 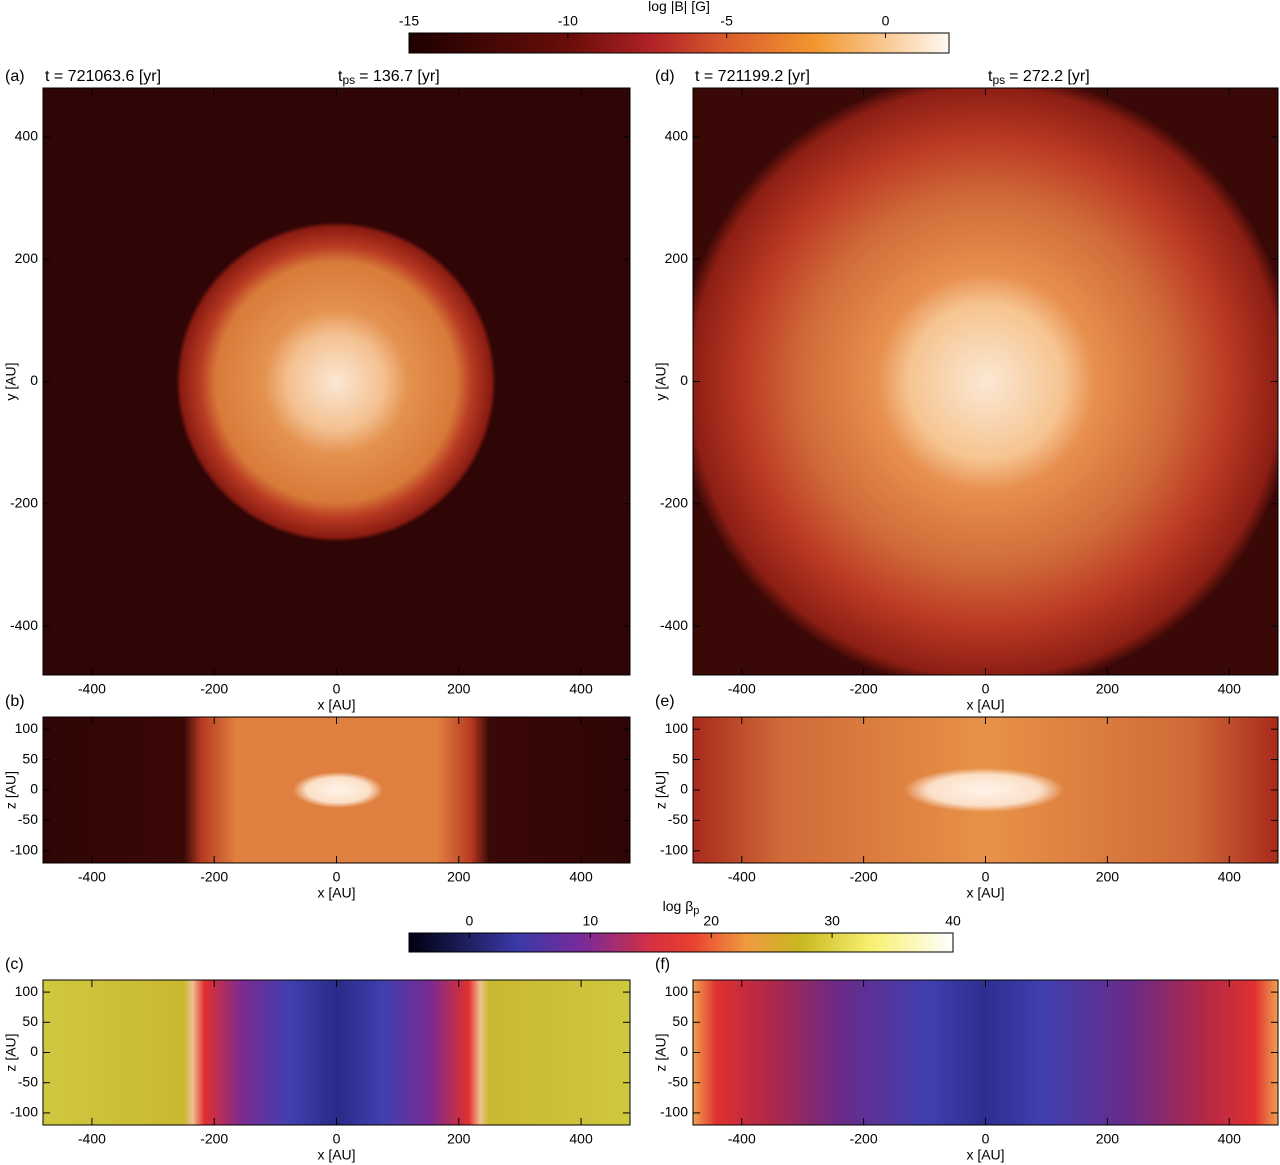 I want to click on colorbar, so click(x=679, y=43).